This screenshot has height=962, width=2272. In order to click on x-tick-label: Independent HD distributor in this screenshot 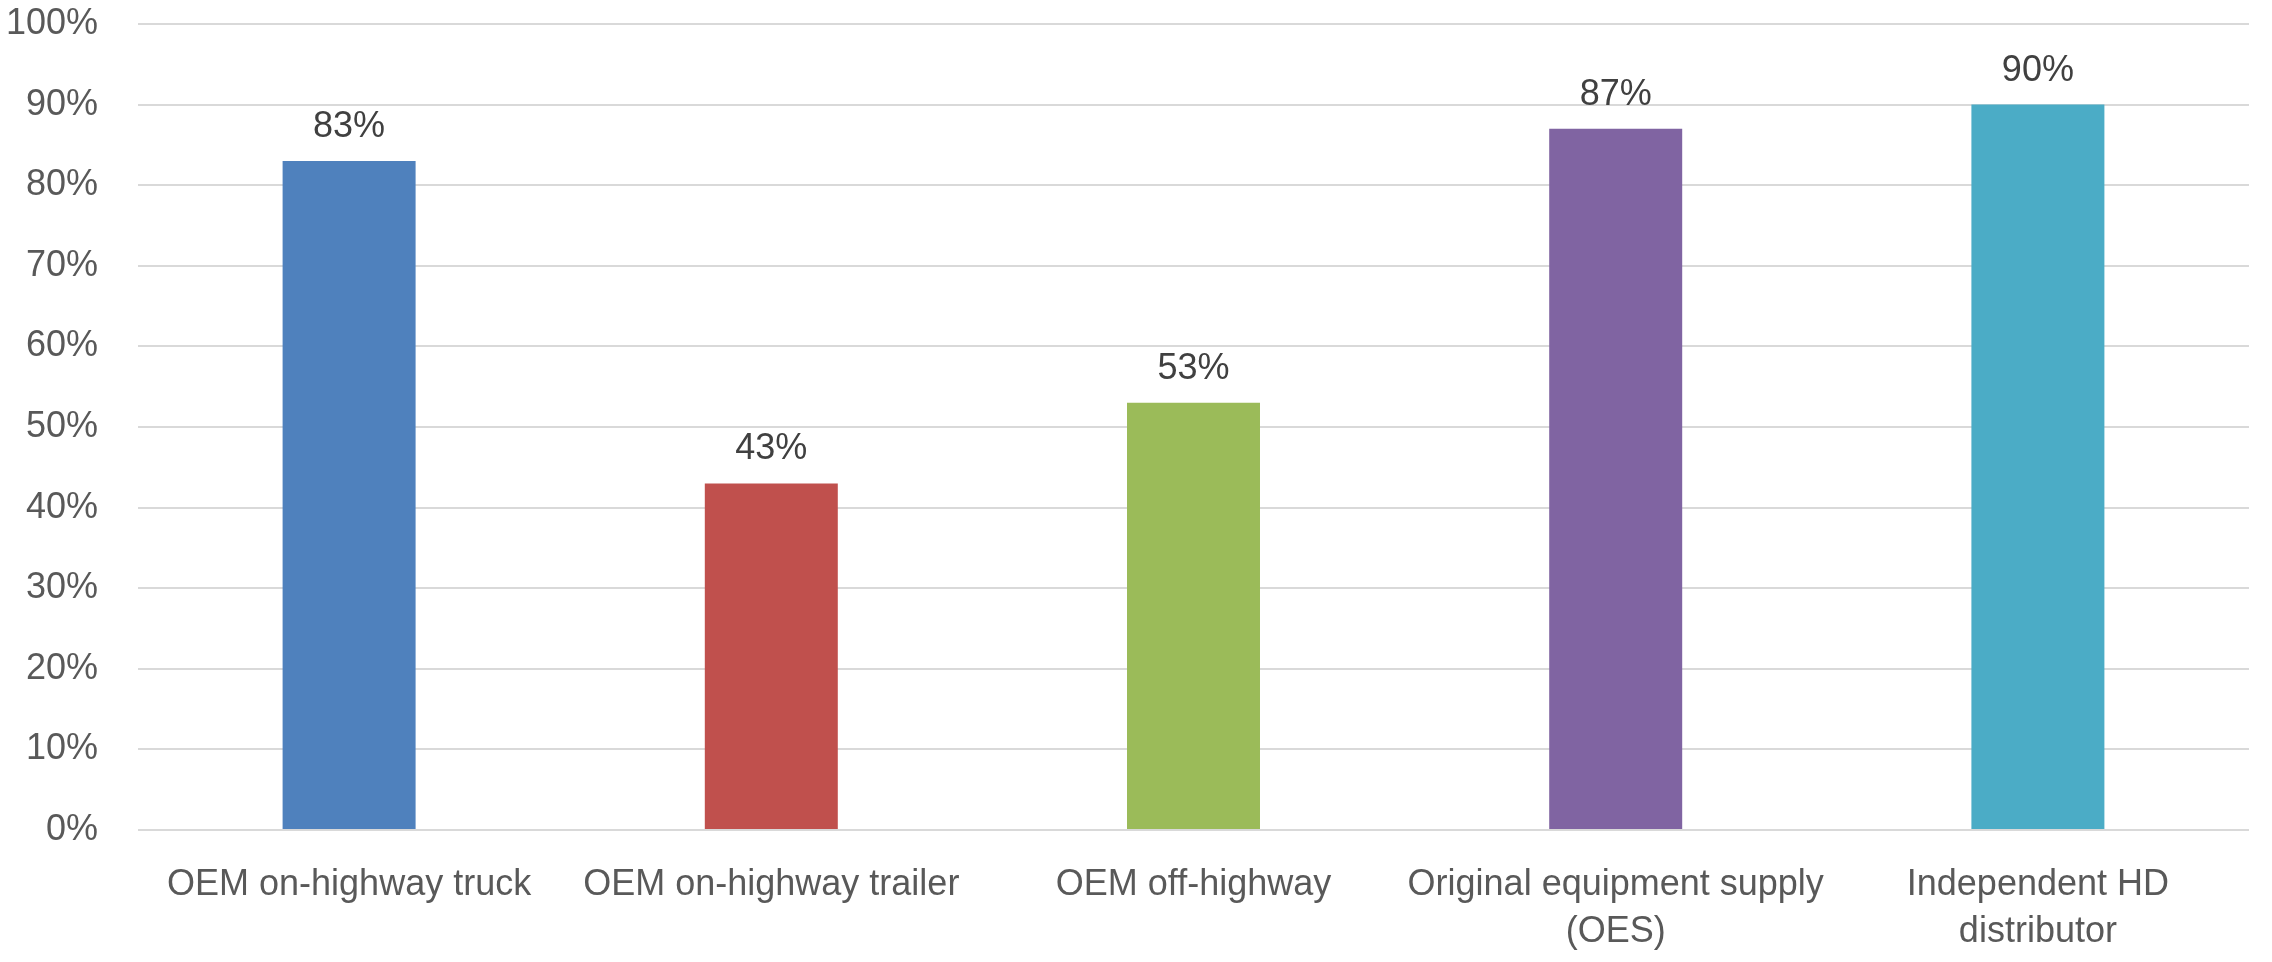, I will do `click(2037, 906)`.